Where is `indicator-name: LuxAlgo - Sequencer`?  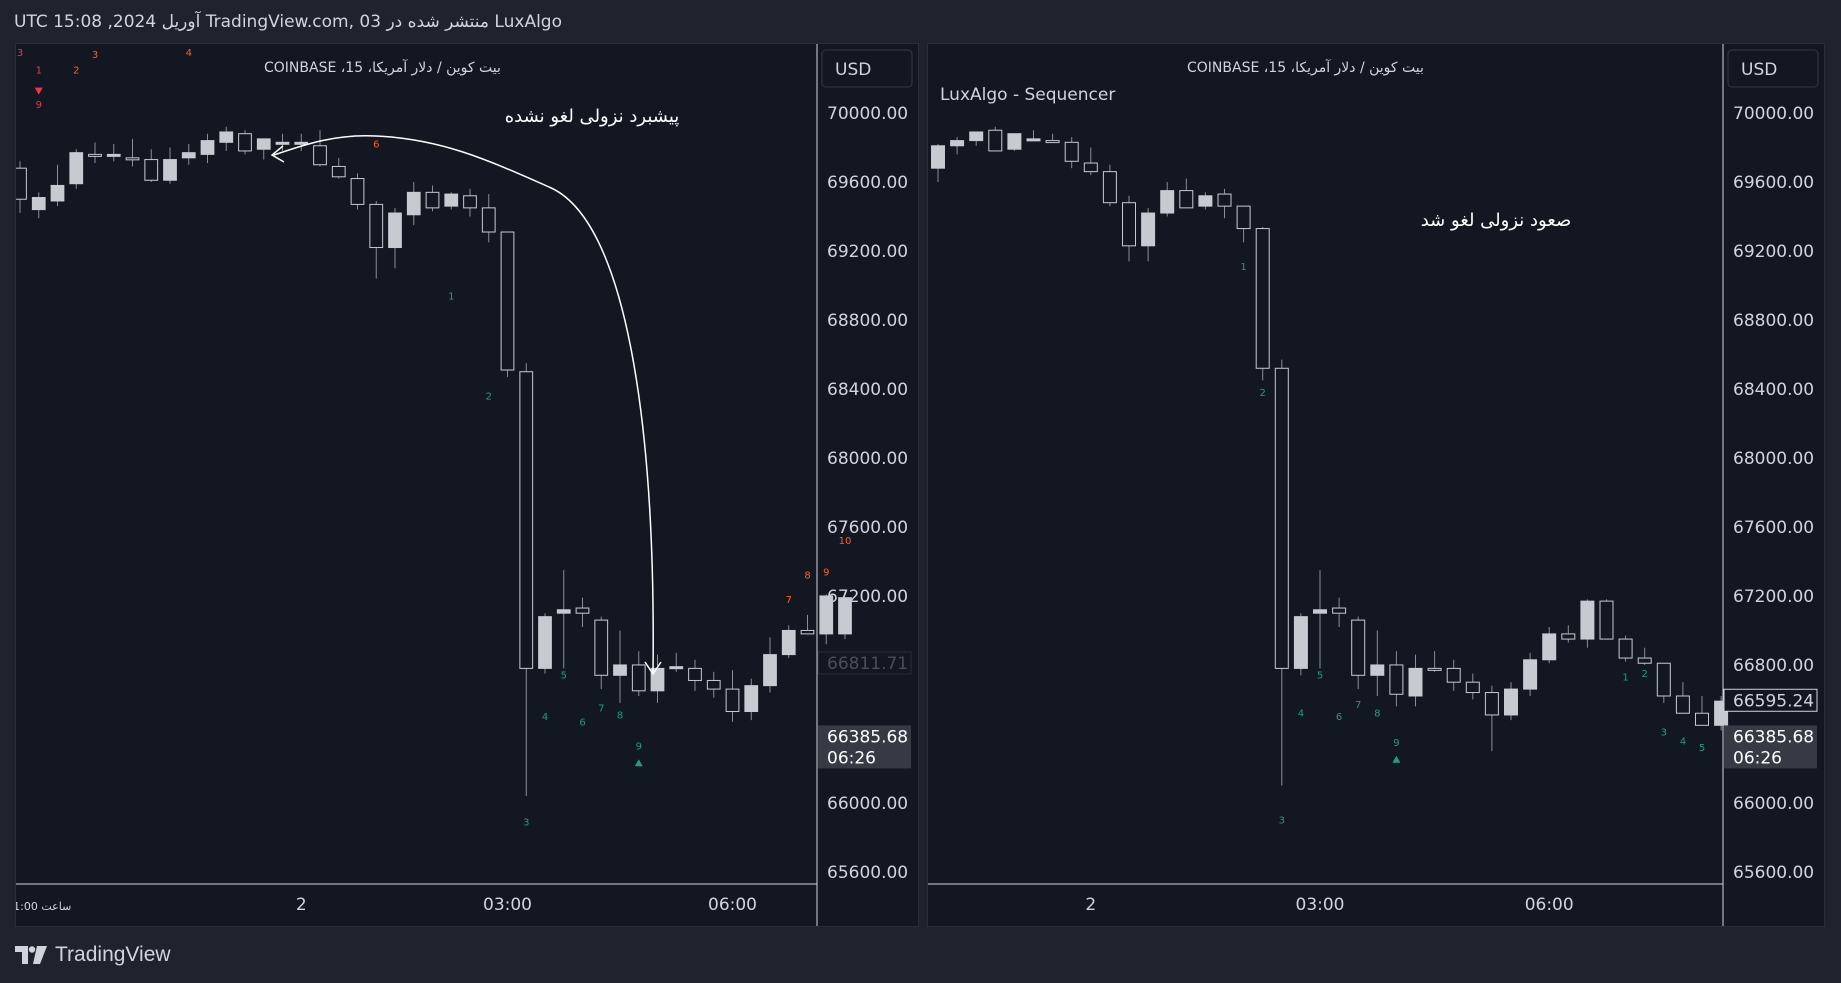
indicator-name: LuxAlgo - Sequencer is located at coordinates (1027, 95).